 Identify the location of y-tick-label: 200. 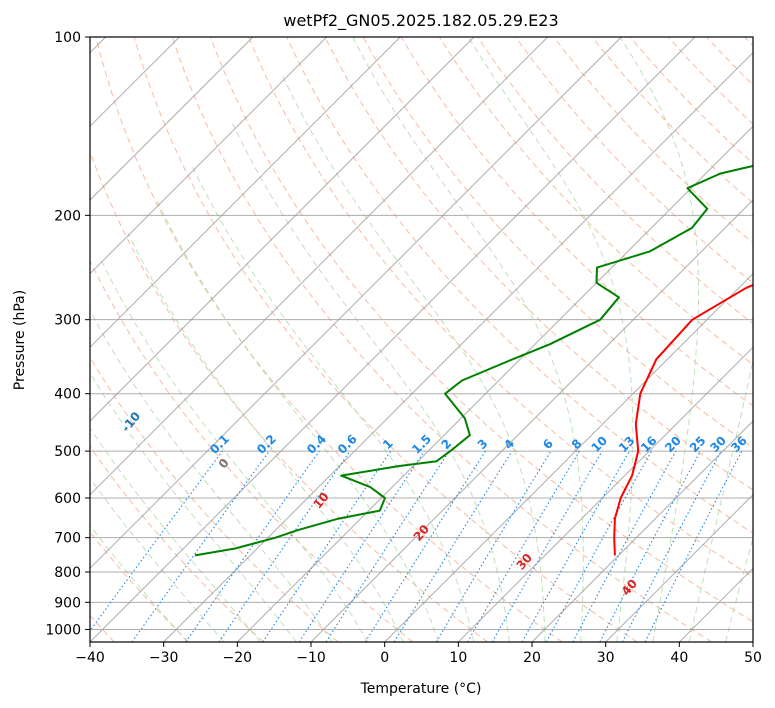
(67, 216).